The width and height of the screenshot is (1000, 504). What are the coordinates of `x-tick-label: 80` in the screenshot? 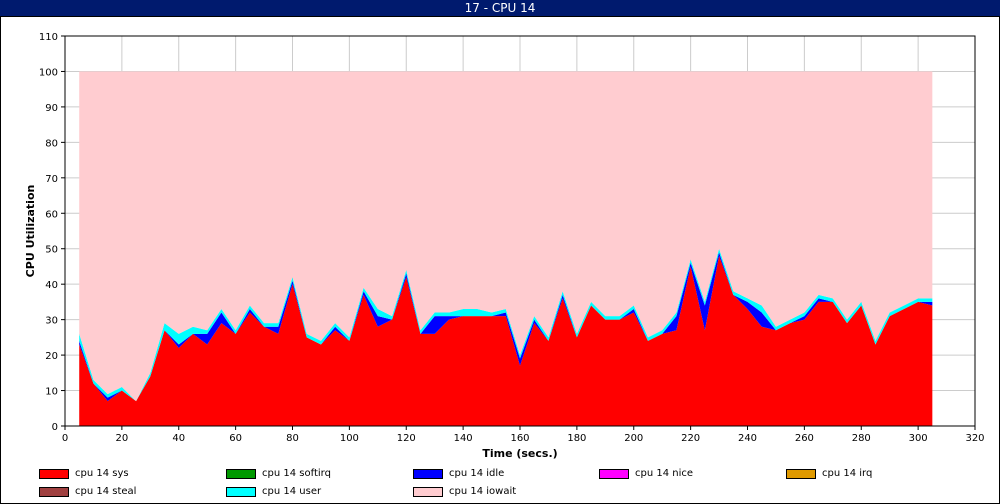 It's located at (292, 438).